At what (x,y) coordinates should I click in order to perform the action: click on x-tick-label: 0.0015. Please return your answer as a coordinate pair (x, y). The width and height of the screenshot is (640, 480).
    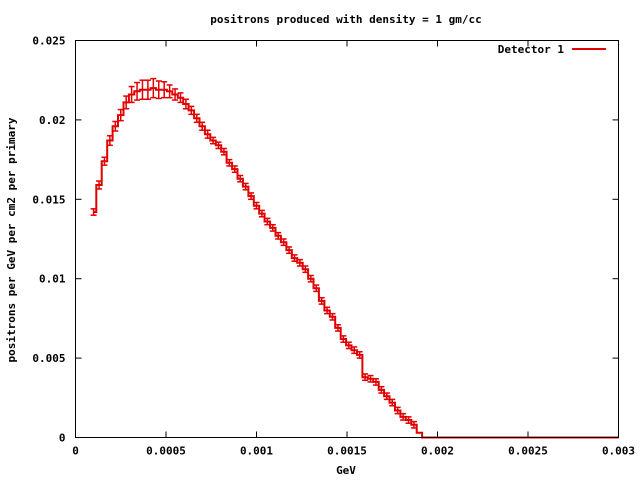
    Looking at the image, I should click on (347, 451).